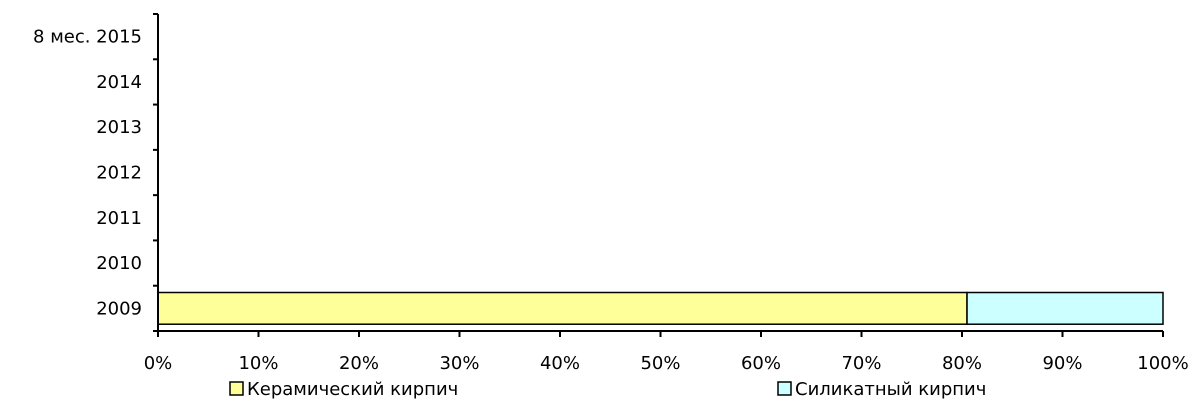 The height and width of the screenshot is (407, 1196). Describe the element at coordinates (359, 363) in the screenshot. I see `x-tick-label: 20%` at that location.